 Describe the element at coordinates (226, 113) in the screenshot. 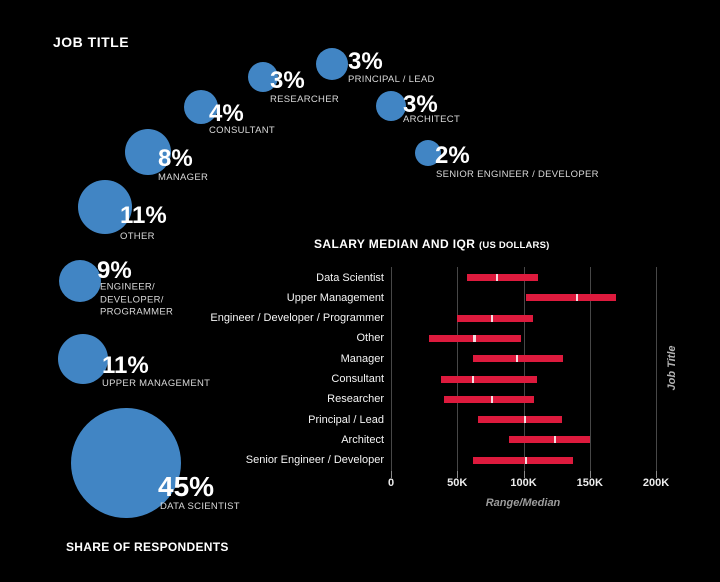

I see `bubble-value-consultant: 4%` at that location.